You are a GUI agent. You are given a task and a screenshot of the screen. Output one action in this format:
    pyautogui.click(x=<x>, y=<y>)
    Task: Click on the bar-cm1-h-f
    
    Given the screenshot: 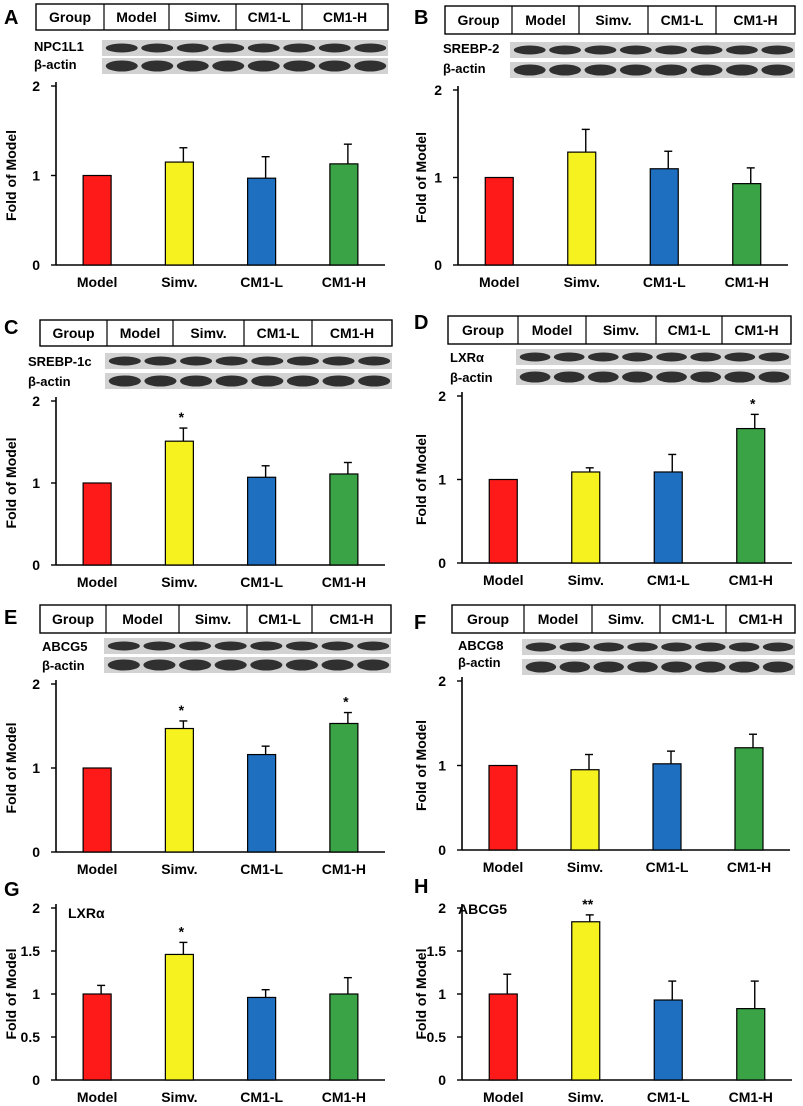 What is the action you would take?
    pyautogui.click(x=749, y=799)
    